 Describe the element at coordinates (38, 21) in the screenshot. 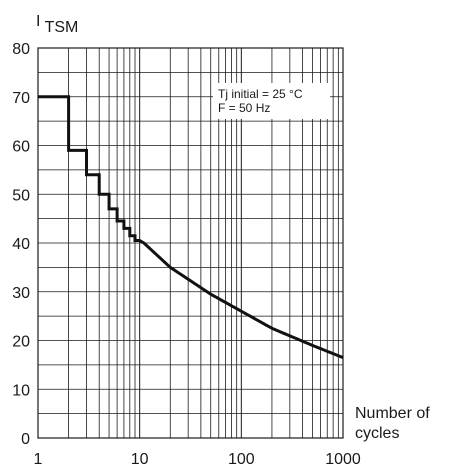

I see `y-axis-title-main: I` at that location.